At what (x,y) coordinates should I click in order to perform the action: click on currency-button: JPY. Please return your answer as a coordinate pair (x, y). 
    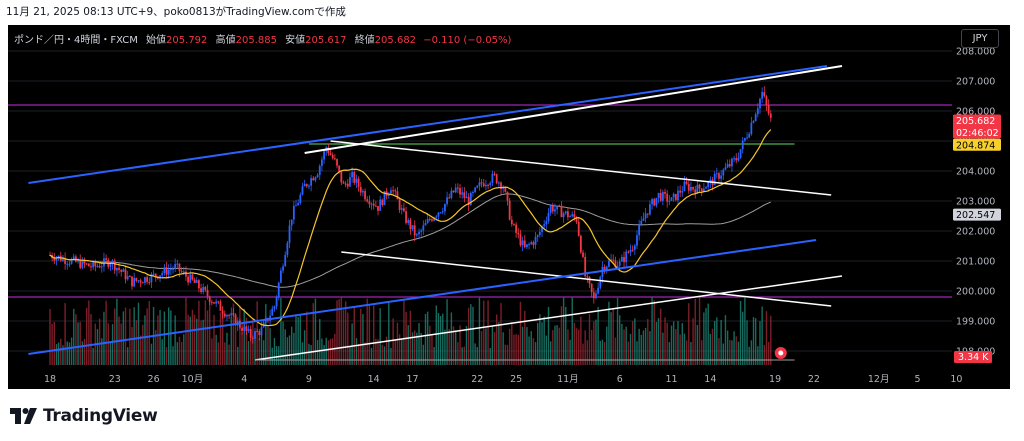
    Looking at the image, I should click on (980, 38).